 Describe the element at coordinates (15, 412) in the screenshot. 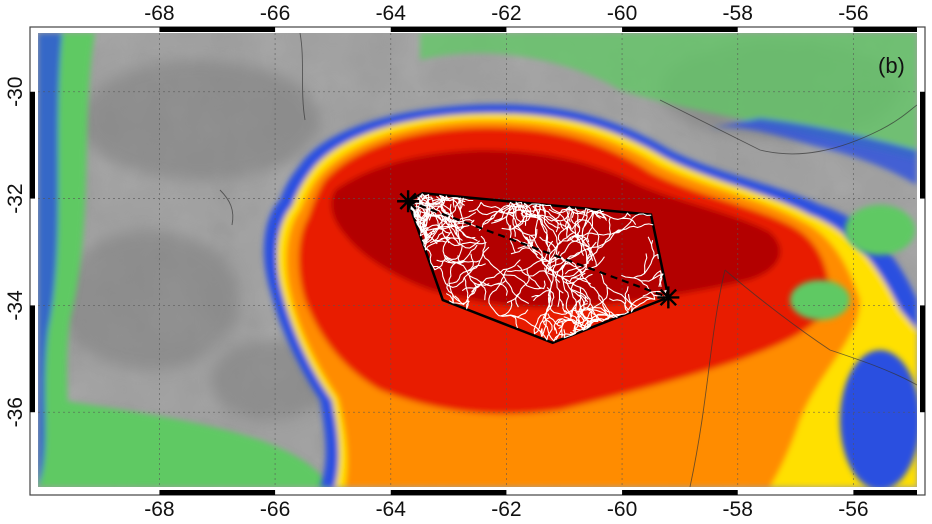

I see `lat-label: -36` at that location.